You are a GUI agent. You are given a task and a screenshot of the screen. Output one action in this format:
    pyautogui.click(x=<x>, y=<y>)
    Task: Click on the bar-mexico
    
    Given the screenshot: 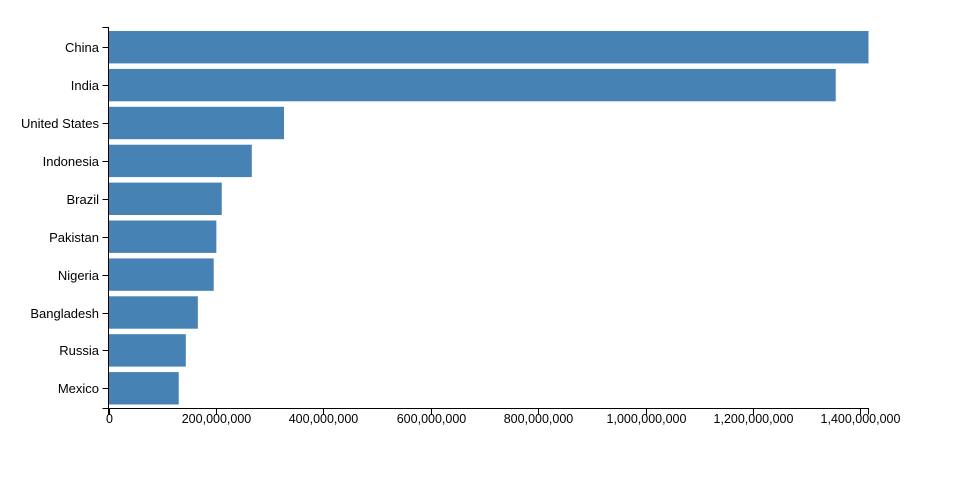 What is the action you would take?
    pyautogui.click(x=143, y=388)
    